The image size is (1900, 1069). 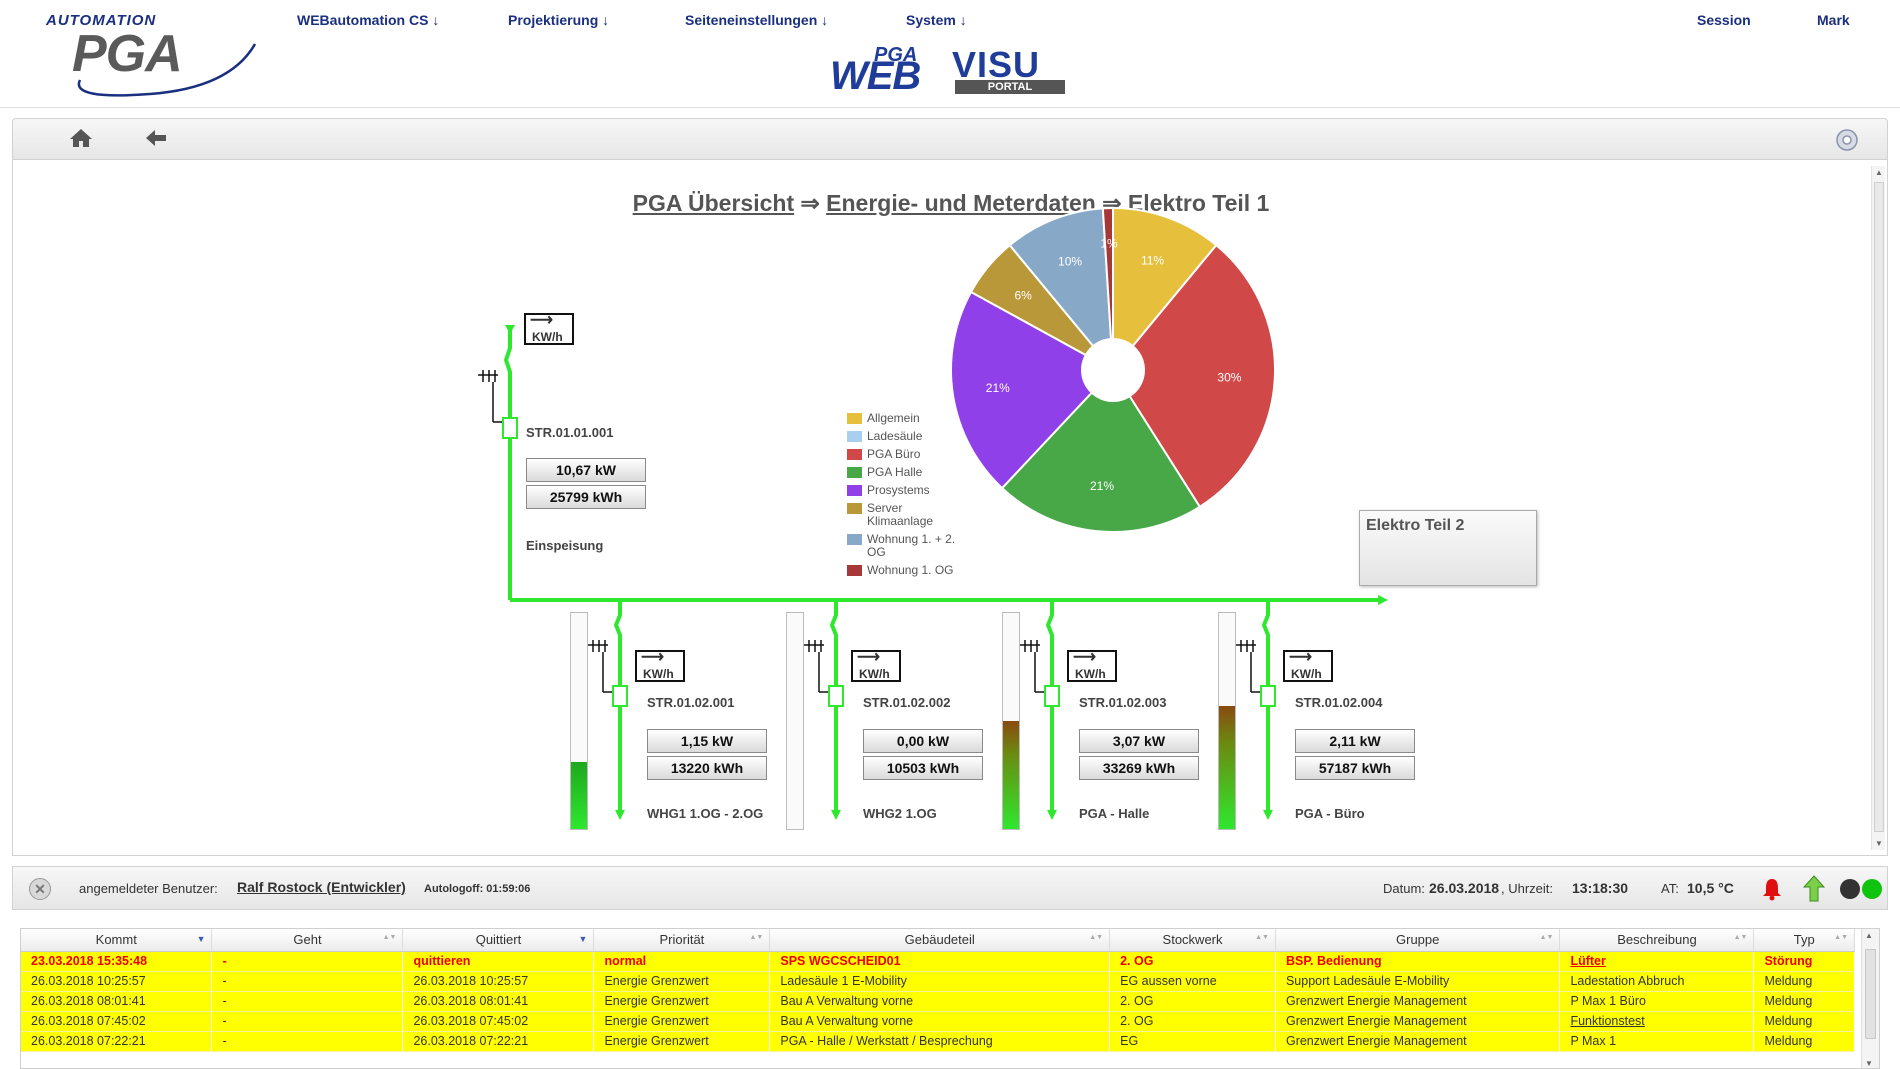 I want to click on pga-logo: AUTOMATION PGA, so click(x=155, y=53).